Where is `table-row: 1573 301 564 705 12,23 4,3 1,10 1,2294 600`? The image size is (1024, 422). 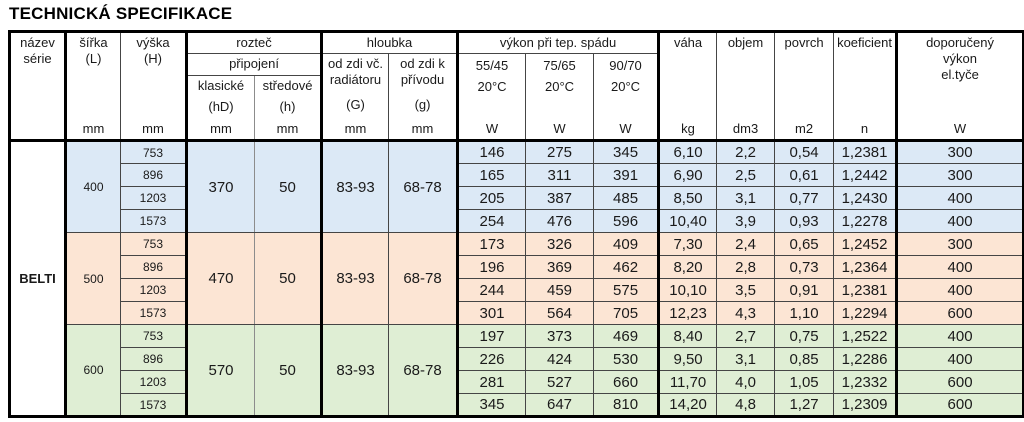 table-row: 1573 301 564 705 12,23 4,3 1,10 1,2294 600 is located at coordinates (517, 313).